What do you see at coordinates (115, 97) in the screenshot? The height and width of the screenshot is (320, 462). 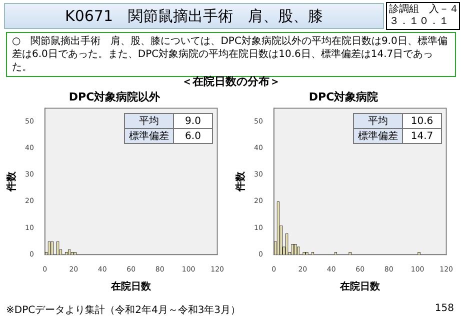 I see `chart-title: DPC対象病院以外` at bounding box center [115, 97].